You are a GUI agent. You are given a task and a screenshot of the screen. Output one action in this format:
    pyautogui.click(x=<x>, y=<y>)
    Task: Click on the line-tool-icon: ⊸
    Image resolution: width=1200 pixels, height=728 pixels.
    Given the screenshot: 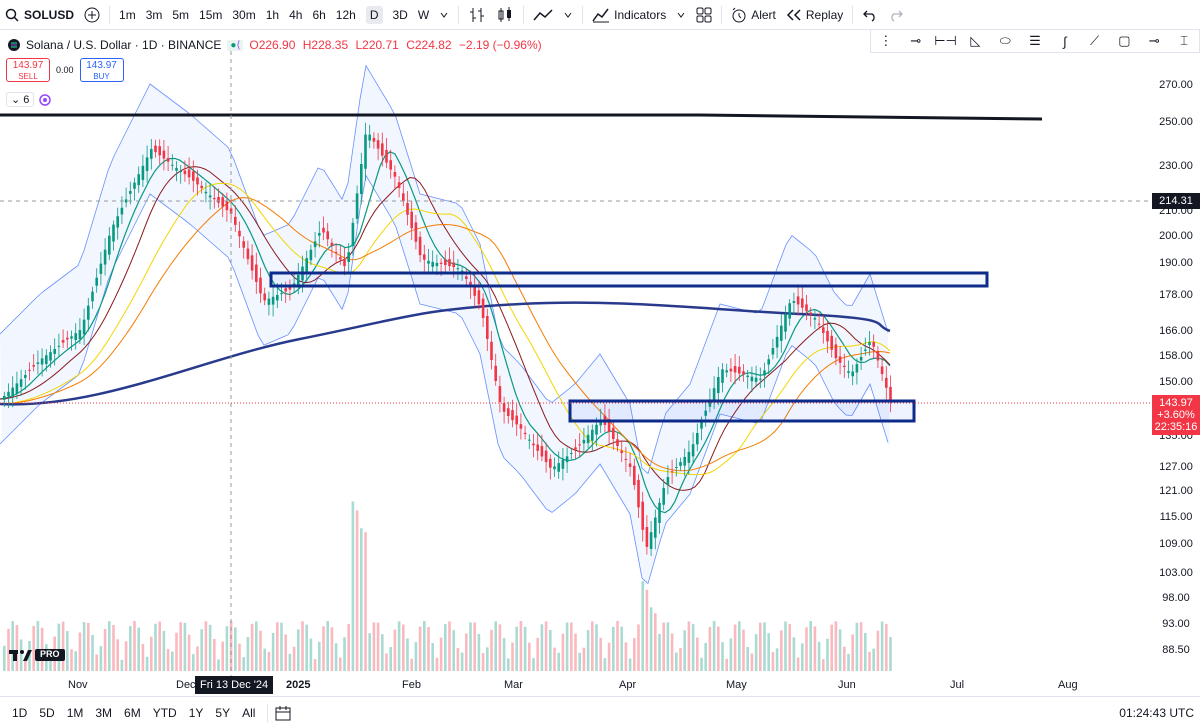 What is the action you would take?
    pyautogui.click(x=1154, y=40)
    